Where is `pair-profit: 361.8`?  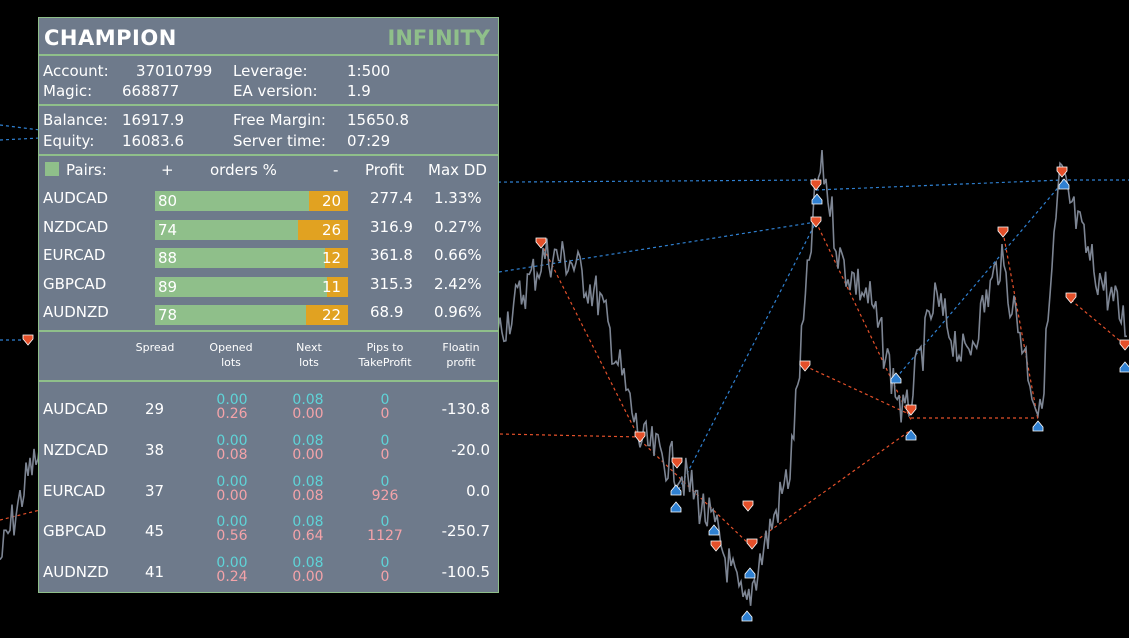 pair-profit: 361.8 is located at coordinates (391, 255).